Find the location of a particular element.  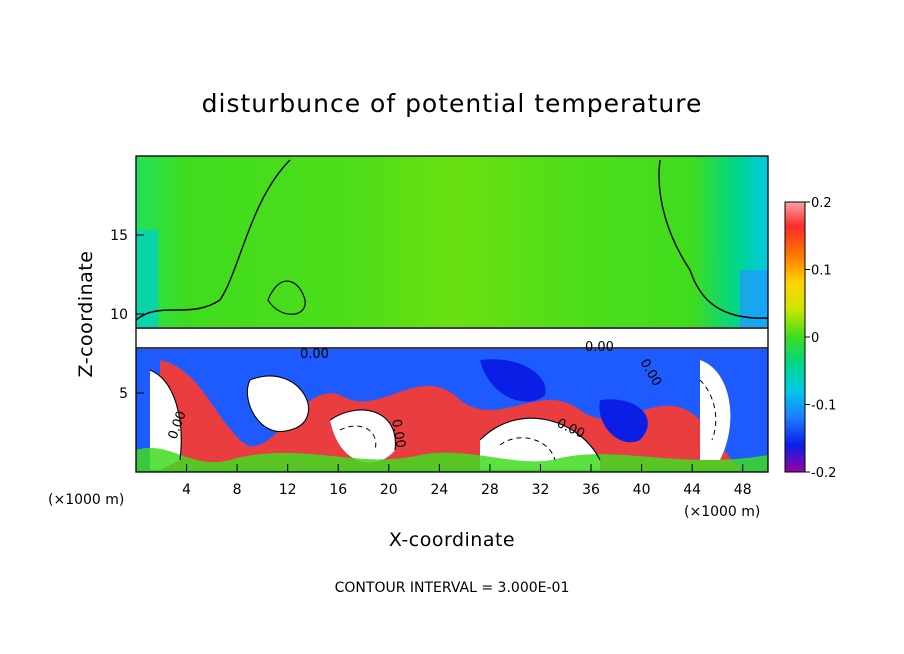

x-tick-label: 16 is located at coordinates (338, 490).